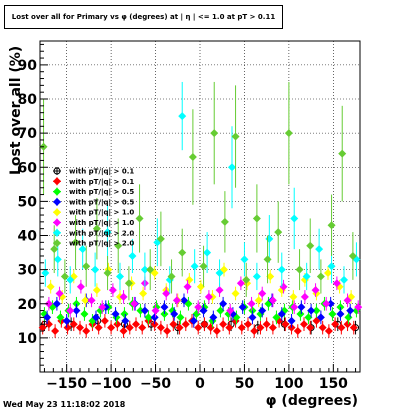 The height and width of the screenshot is (414, 400). I want to click on y-tick-label: 60, so click(28, 168).